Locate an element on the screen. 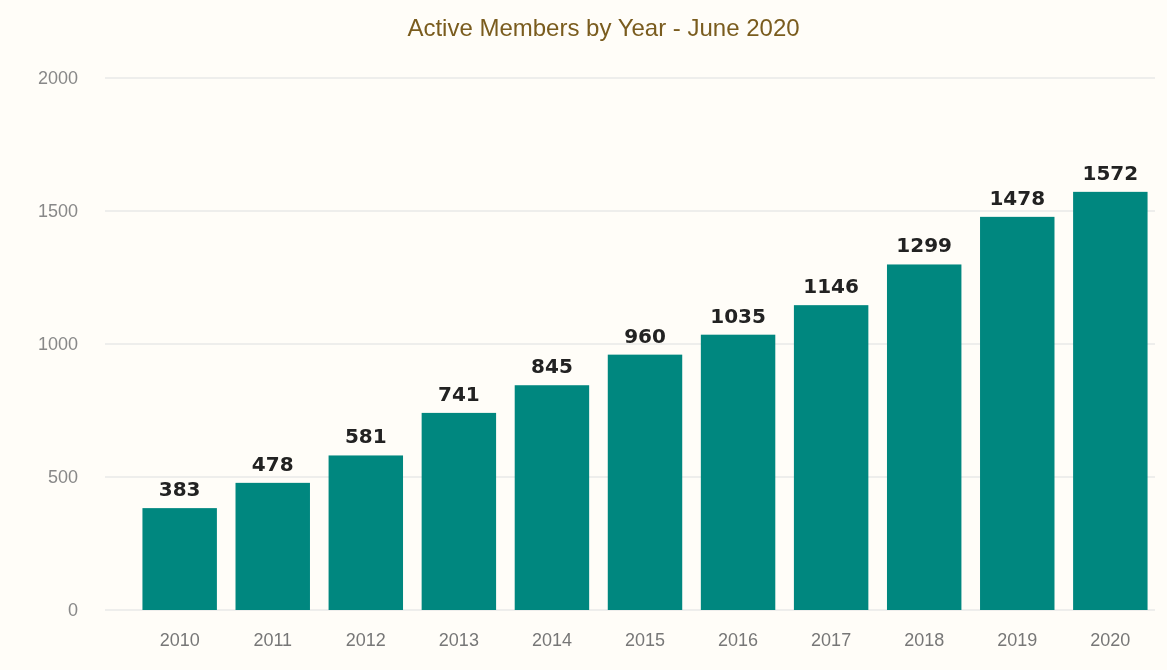  x-tick-label: 2012 is located at coordinates (365, 640).